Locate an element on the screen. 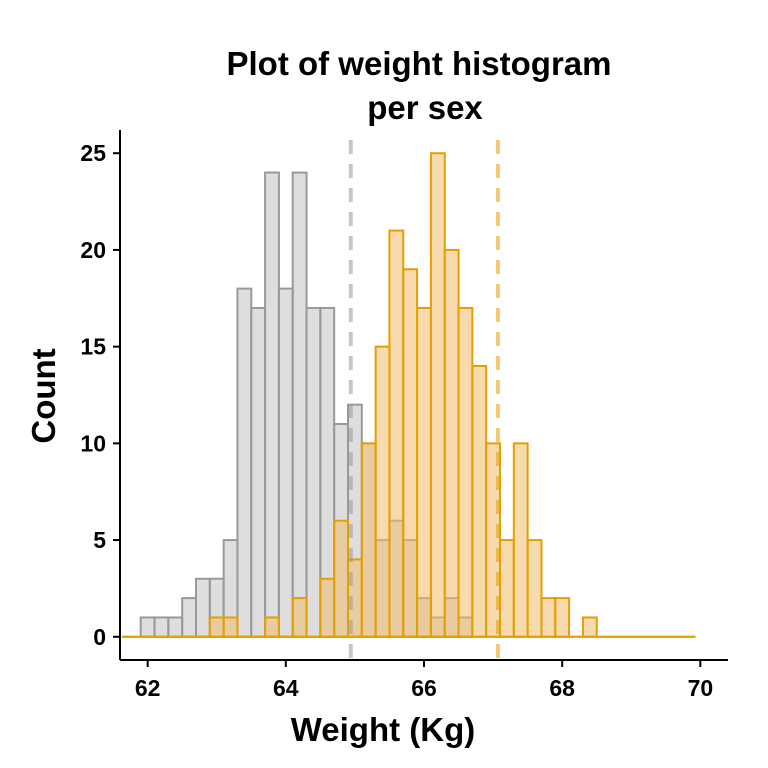  y-axis-title: Count is located at coordinates (43, 395).